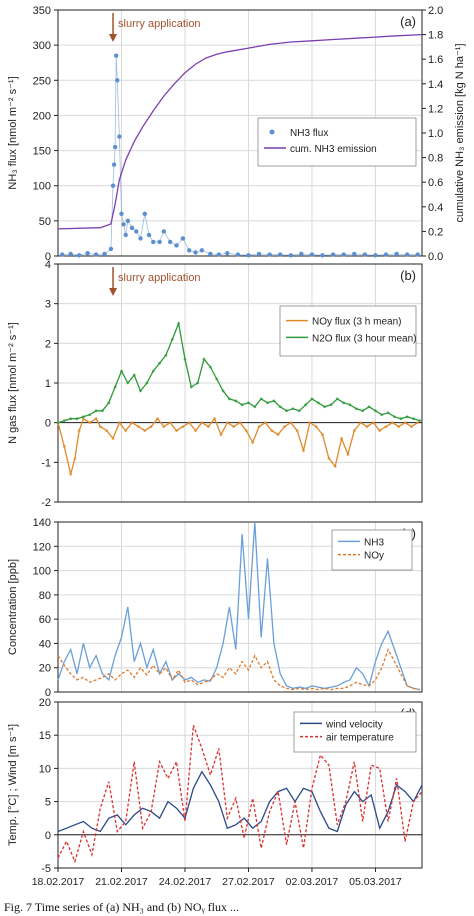 The height and width of the screenshot is (916, 474). Describe the element at coordinates (48, 257) in the screenshot. I see `y-tick-label: 0` at that location.